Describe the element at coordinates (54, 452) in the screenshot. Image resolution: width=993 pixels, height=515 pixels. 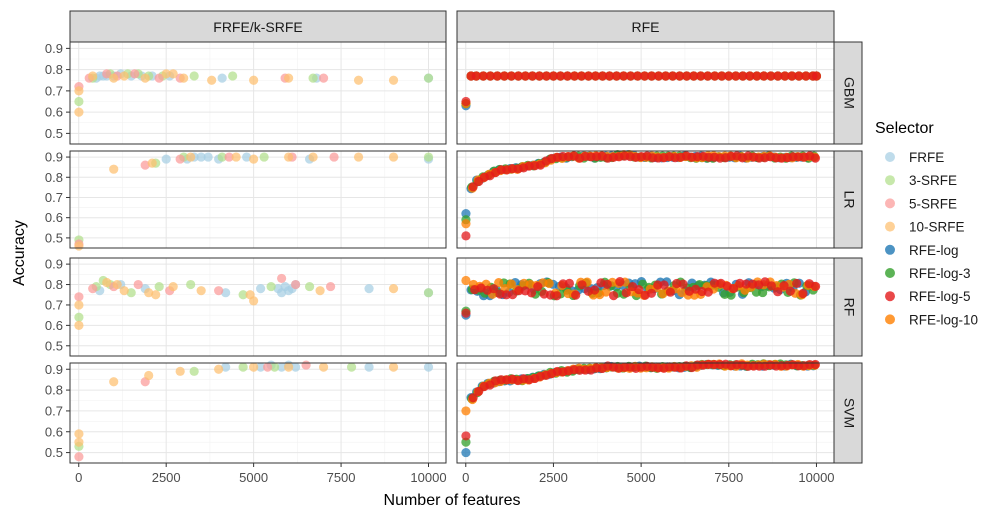
I see `y-tick-label: 0.5` at that location.